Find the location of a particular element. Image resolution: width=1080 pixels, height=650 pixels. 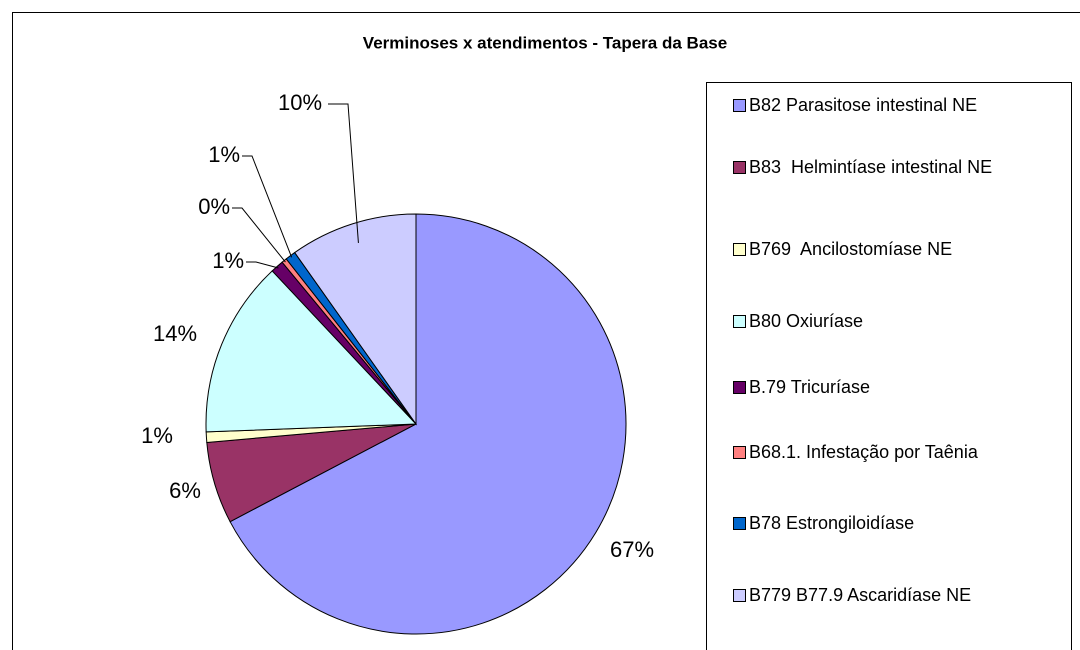

legend-label: B83 Helmintíase intestinal NE is located at coordinates (871, 167).